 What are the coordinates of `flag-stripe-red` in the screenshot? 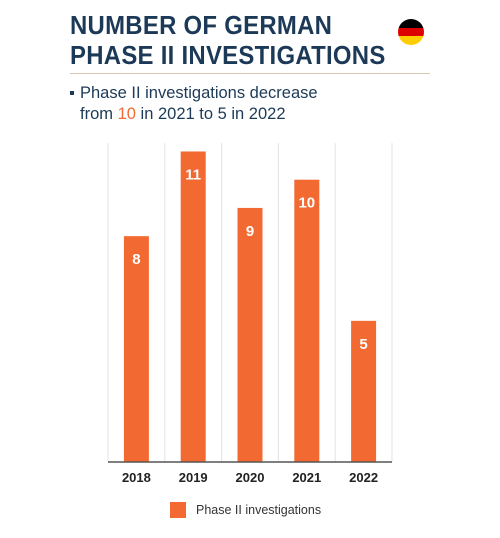 It's located at (411, 32).